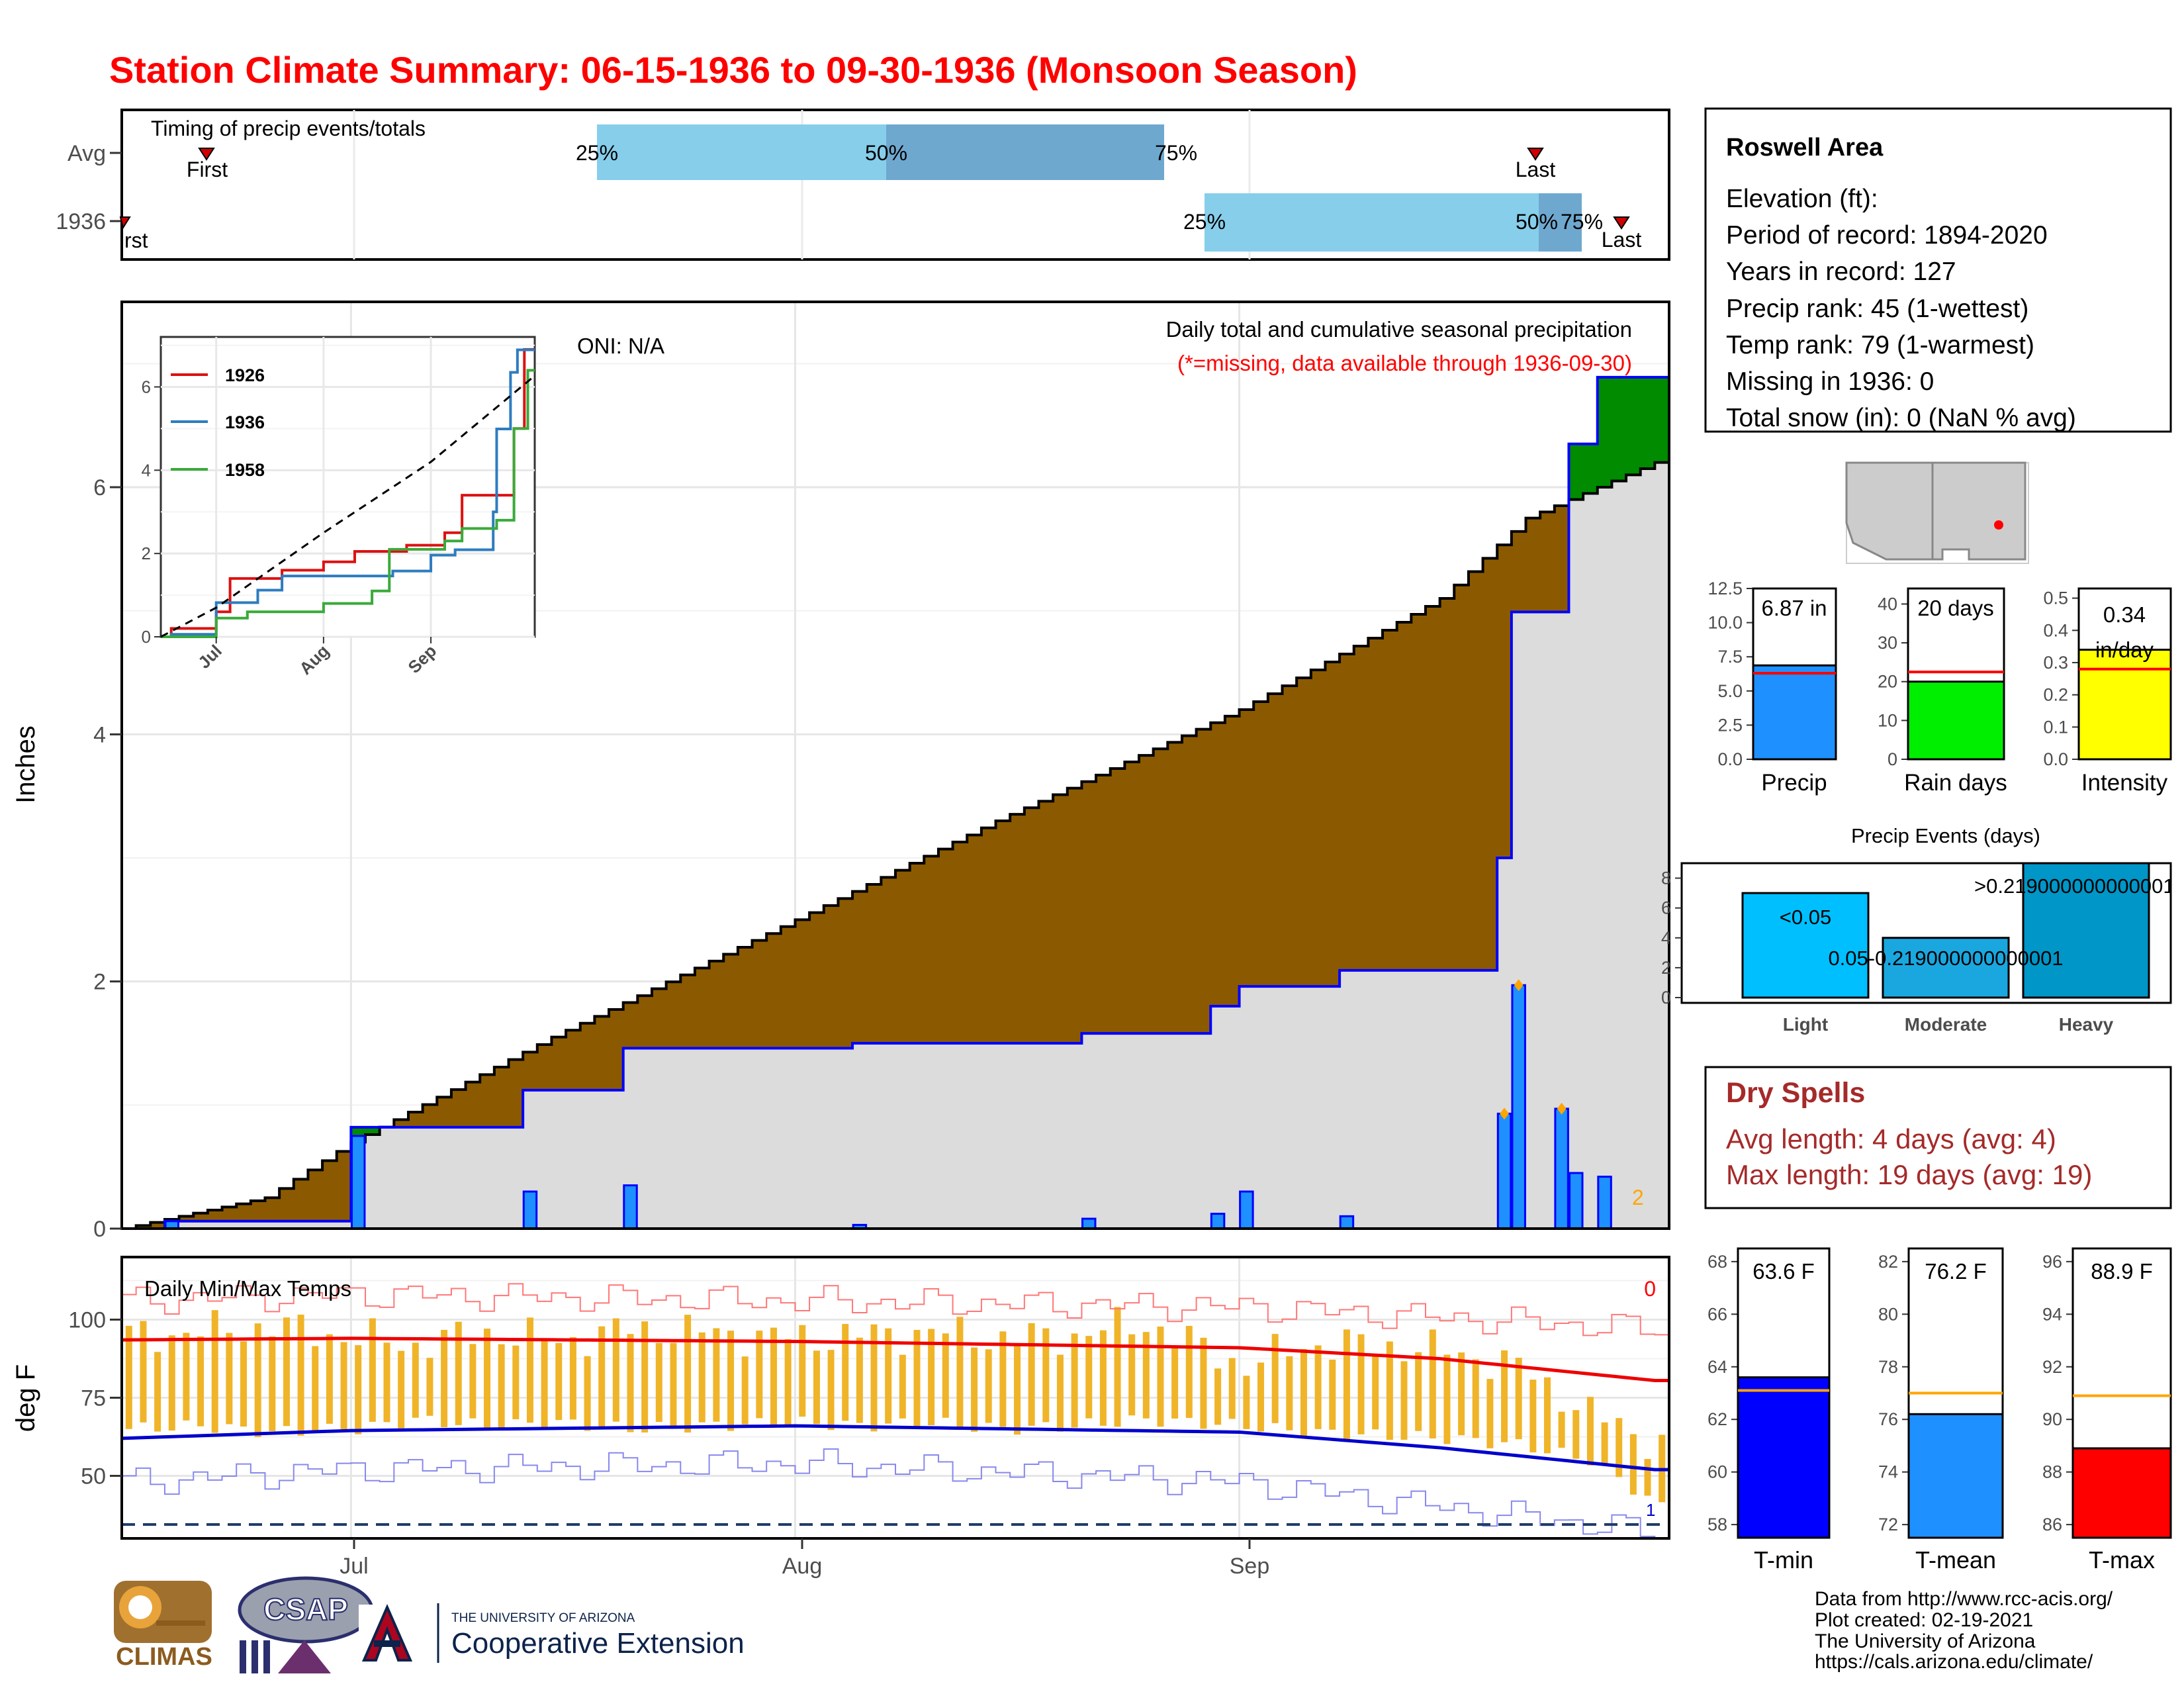  Describe the element at coordinates (1730, 759) in the screenshot. I see `summary-ytick-label: 0.0` at that location.